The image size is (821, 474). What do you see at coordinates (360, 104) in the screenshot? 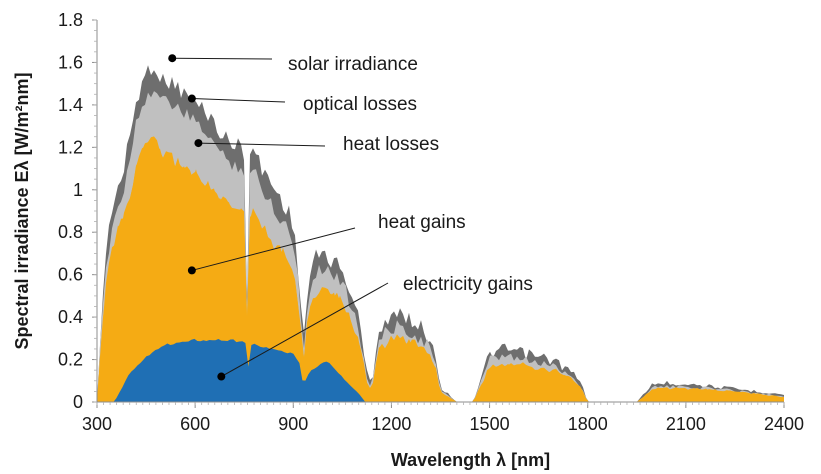
I see `annotation-label-optical-losses: optical losses` at bounding box center [360, 104].